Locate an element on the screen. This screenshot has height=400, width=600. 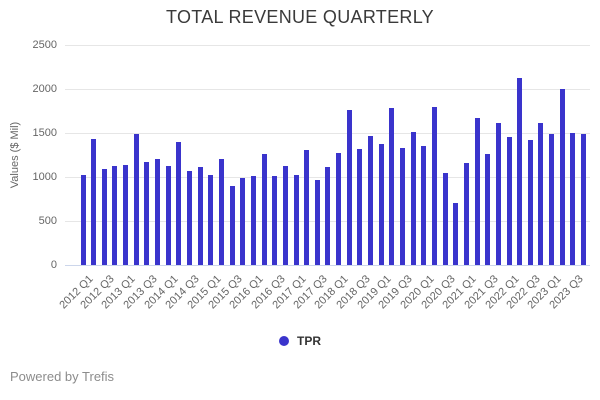
y-tick-label: 2000 is located at coordinates (44, 89).